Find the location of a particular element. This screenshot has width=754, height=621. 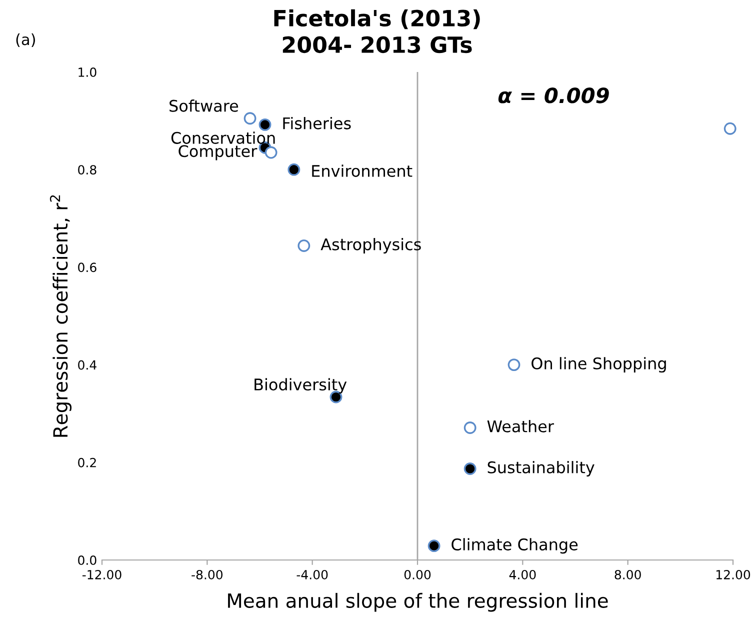

x-tick-label: 4.00 is located at coordinates (522, 575).